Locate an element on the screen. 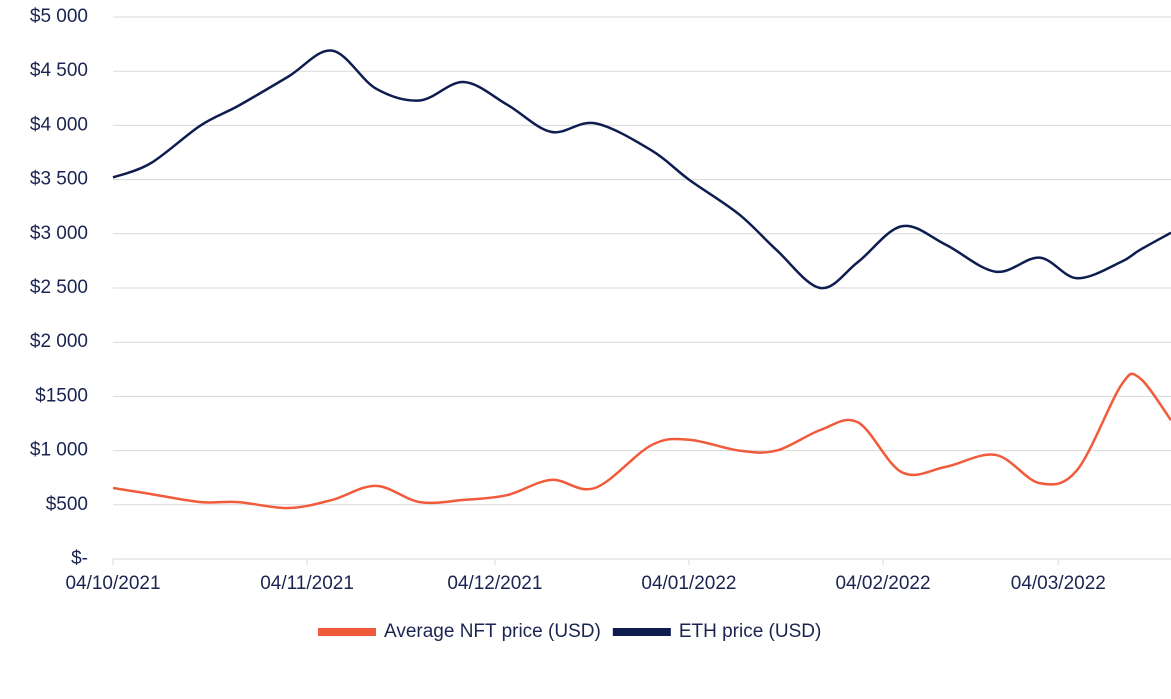 This screenshot has width=1171, height=699. x-tick-label: 04/03/2022 is located at coordinates (1058, 583).